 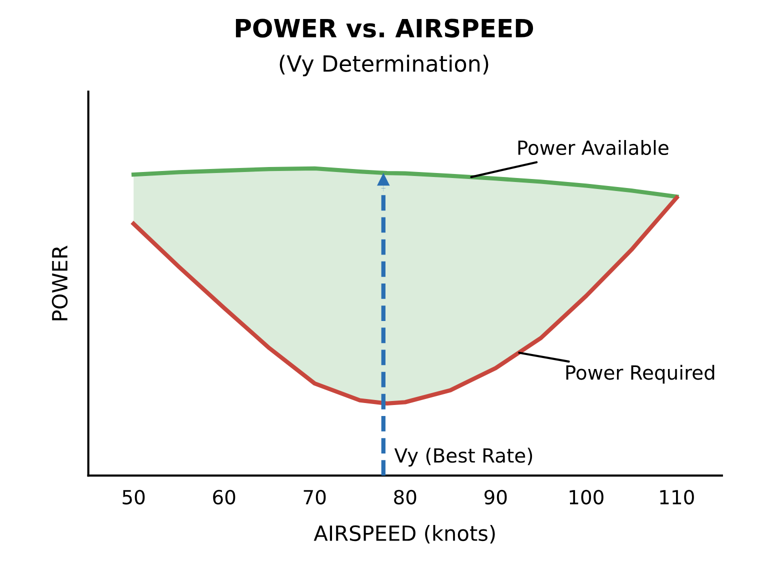 What do you see at coordinates (593, 148) in the screenshot?
I see `annotation: Power Available` at bounding box center [593, 148].